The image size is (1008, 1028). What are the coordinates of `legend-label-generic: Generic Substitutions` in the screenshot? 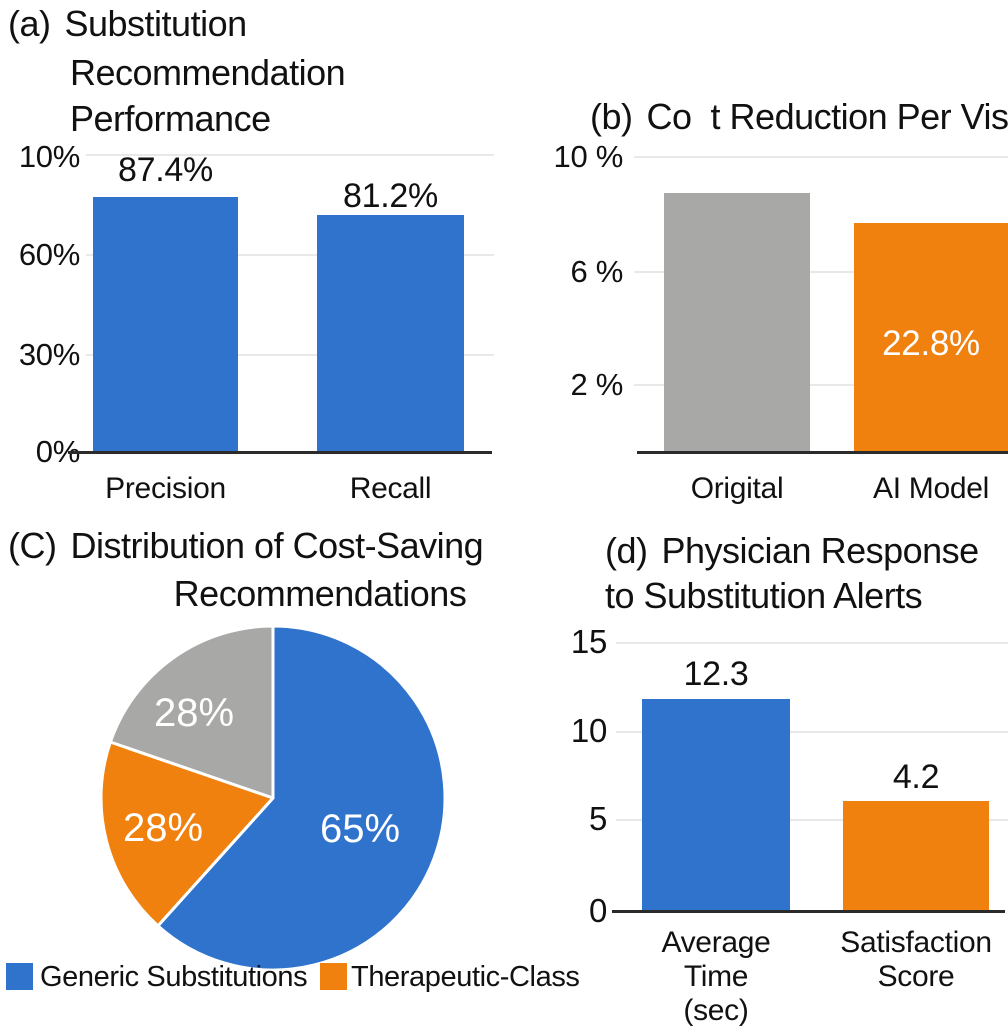 It's located at (174, 977).